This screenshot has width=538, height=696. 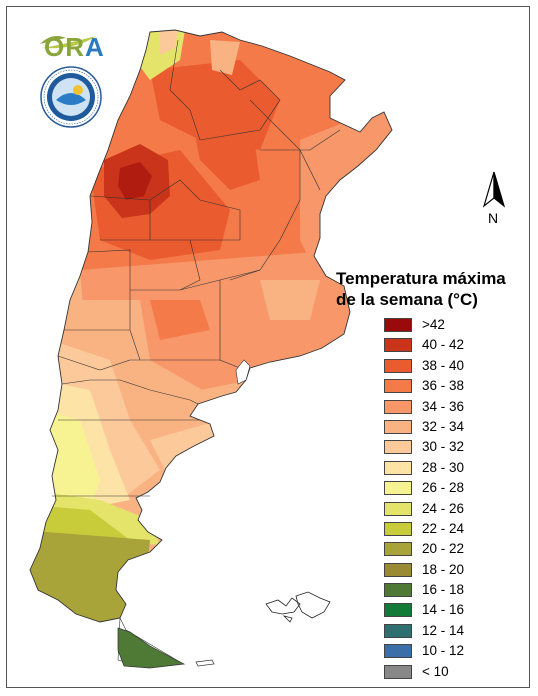 I want to click on legend-label: 10 - 12, so click(x=443, y=651).